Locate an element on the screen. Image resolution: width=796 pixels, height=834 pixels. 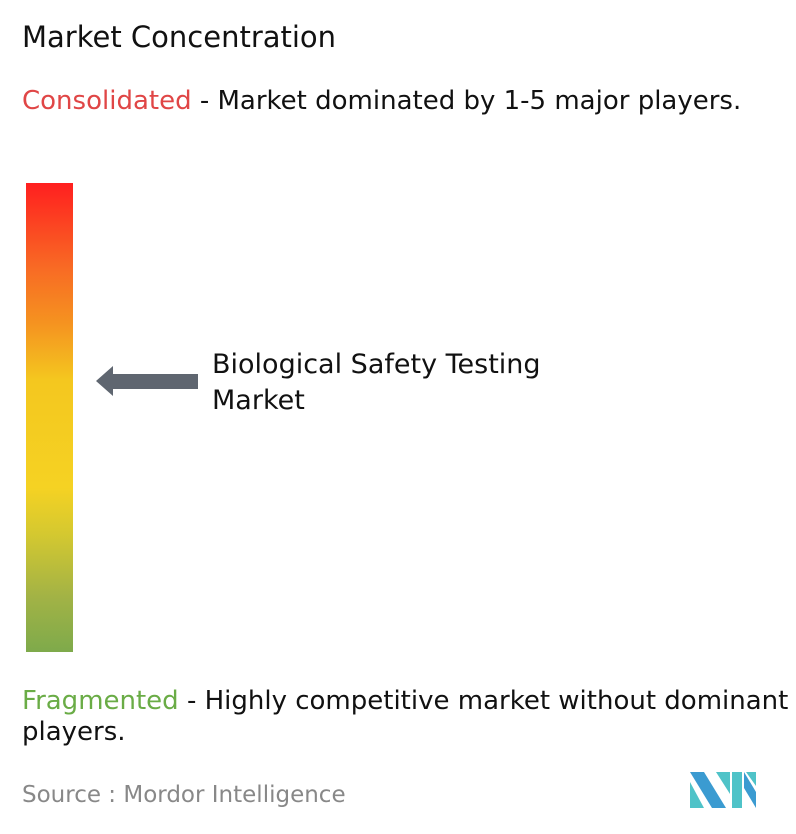
page-title: Market Concentration is located at coordinates (179, 37).